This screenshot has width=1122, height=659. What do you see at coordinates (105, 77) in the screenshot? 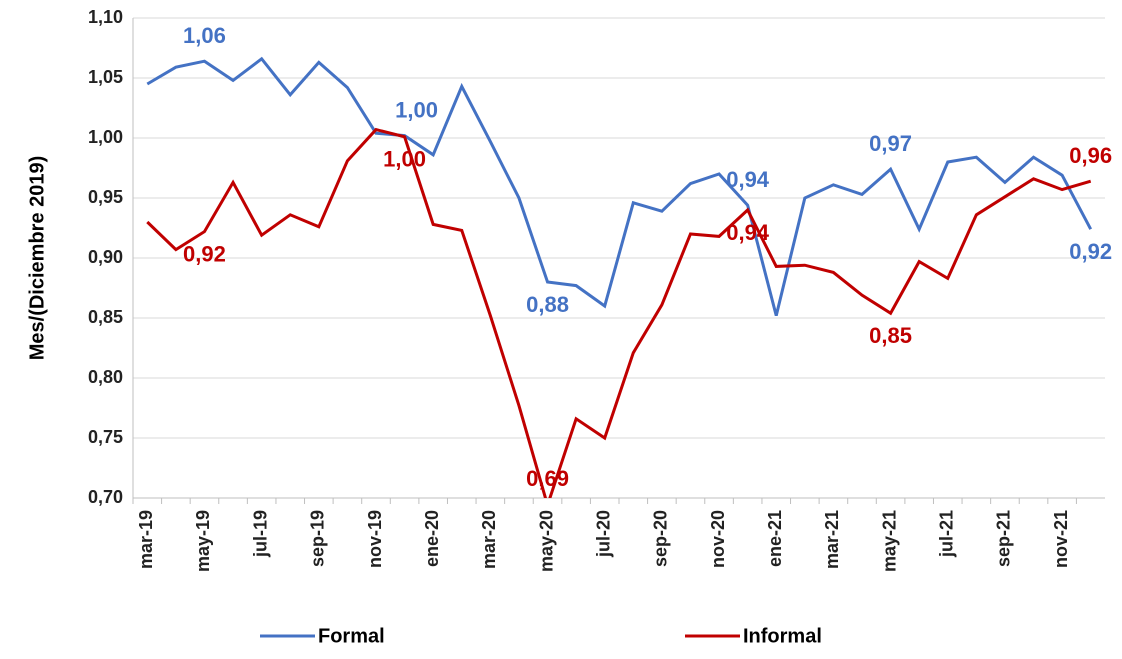
I see `y-tick-label: 1,05` at bounding box center [105, 77].